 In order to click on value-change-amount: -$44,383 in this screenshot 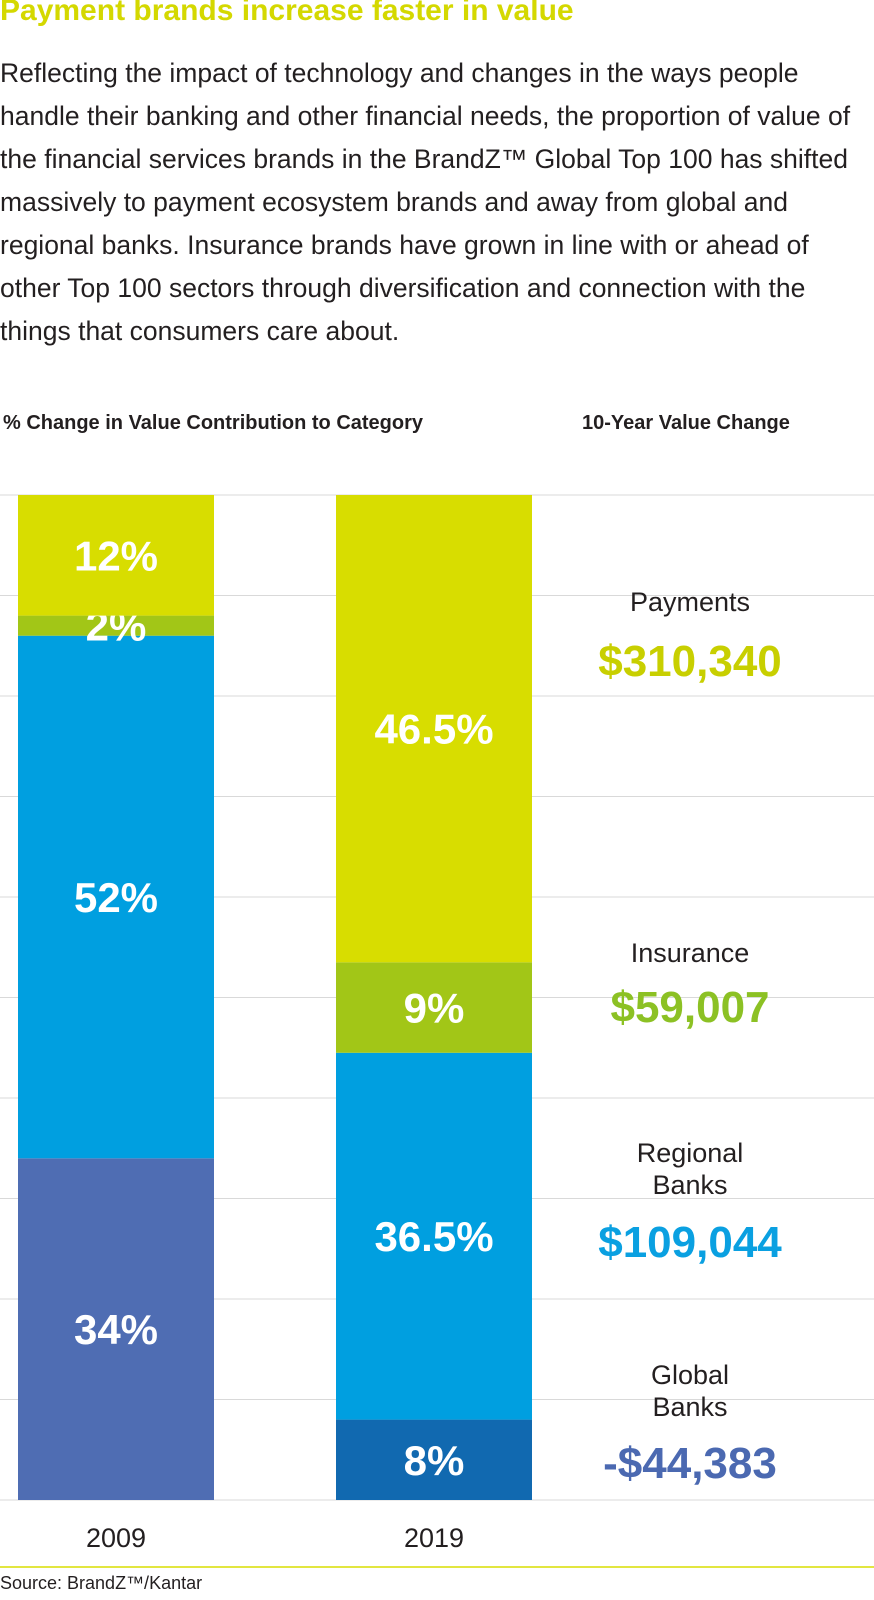, I will do `click(690, 1463)`.